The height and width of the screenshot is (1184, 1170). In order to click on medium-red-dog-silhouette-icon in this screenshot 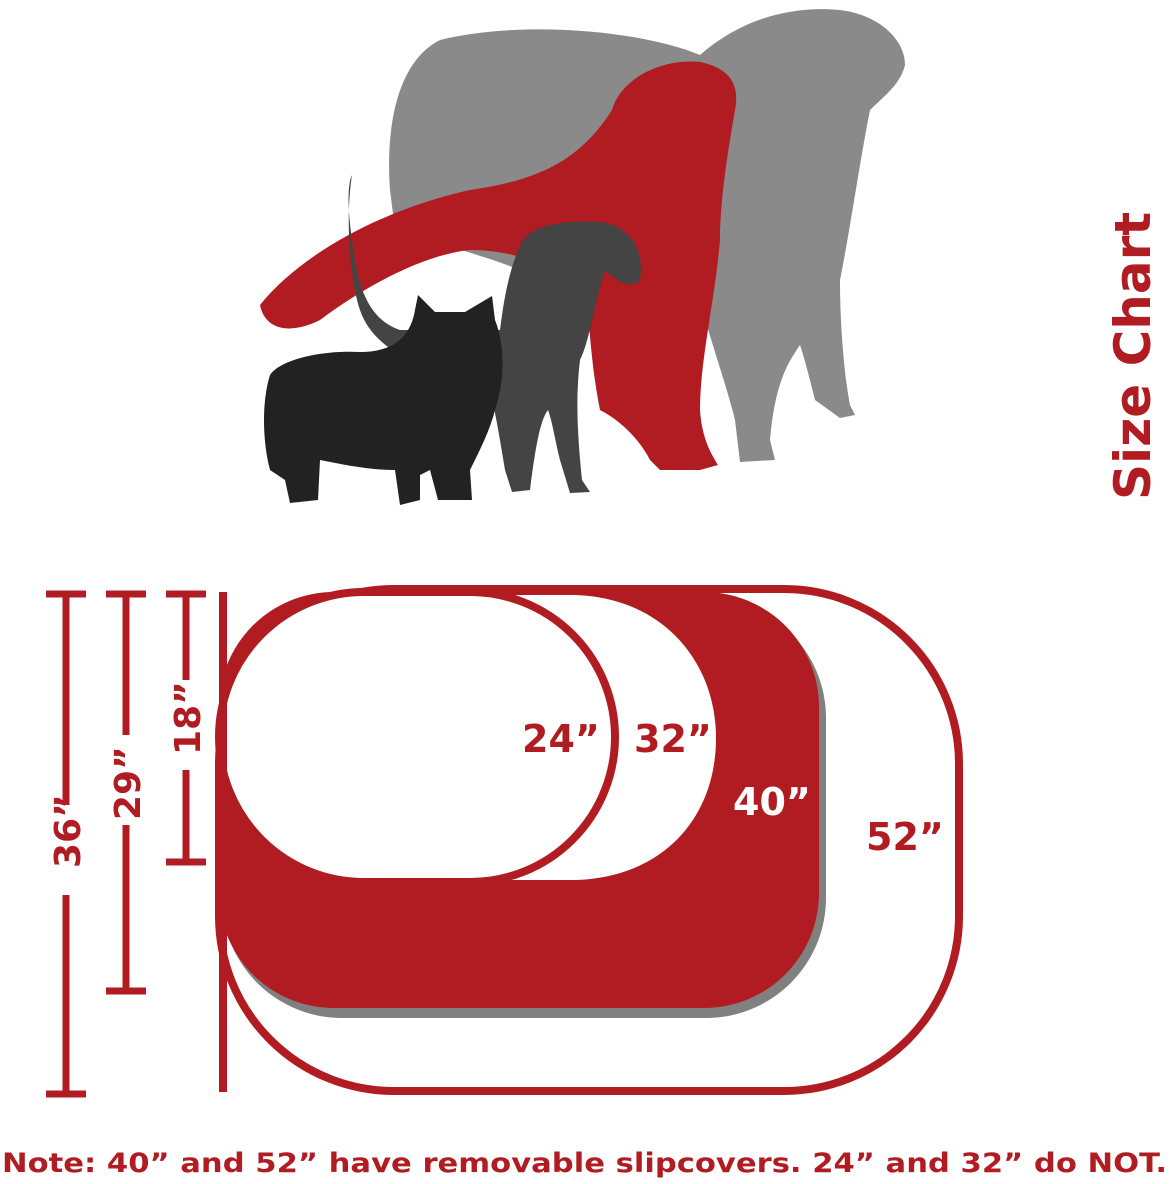, I will do `click(498, 266)`.